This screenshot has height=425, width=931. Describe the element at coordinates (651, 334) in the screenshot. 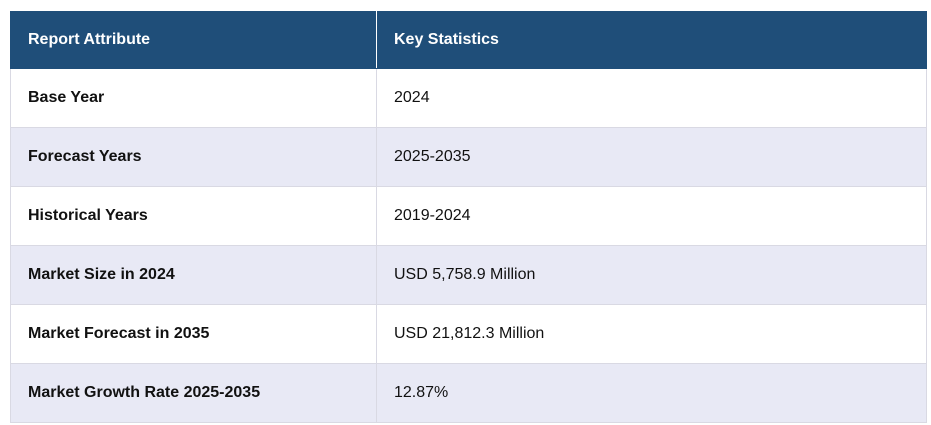

I see `row-value: USD 21,812.3 Million` at that location.